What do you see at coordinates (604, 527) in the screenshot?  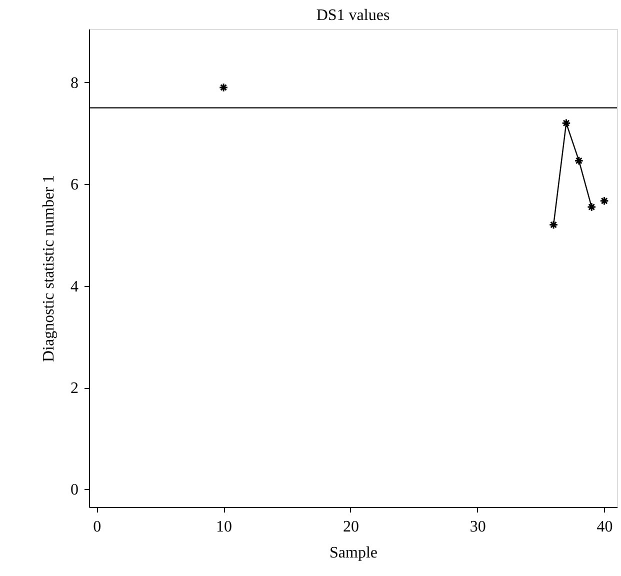 I see `x-tick-label: 40` at bounding box center [604, 527].